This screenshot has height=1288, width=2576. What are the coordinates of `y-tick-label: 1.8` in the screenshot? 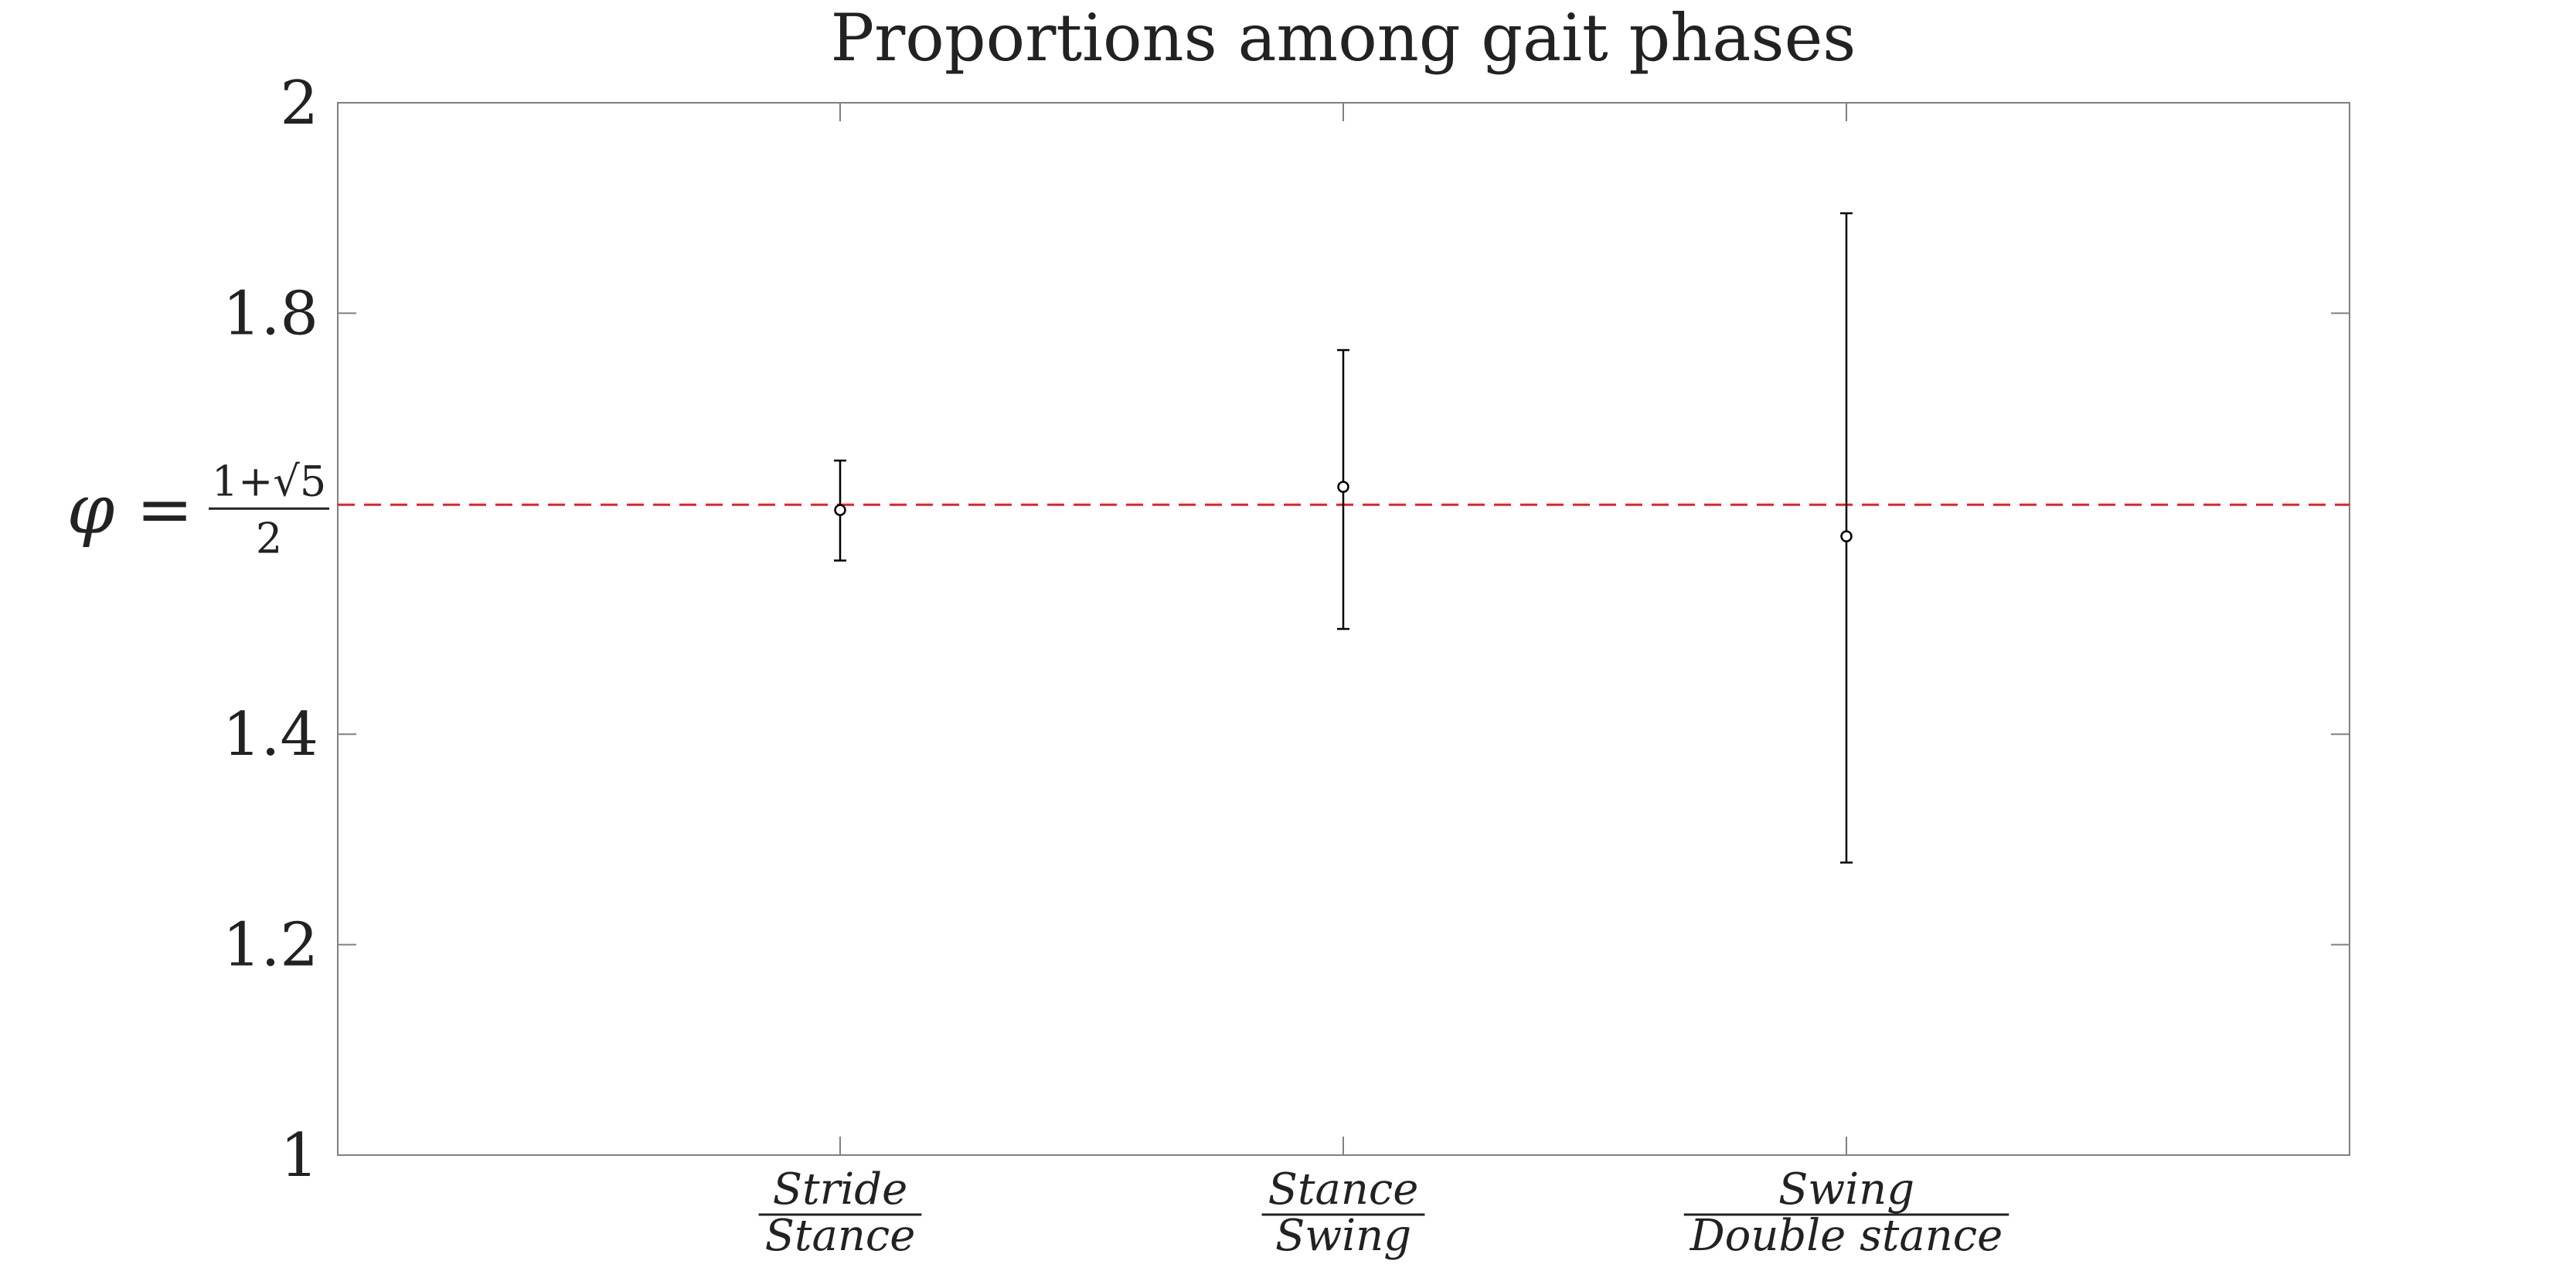 It's located at (270, 313).